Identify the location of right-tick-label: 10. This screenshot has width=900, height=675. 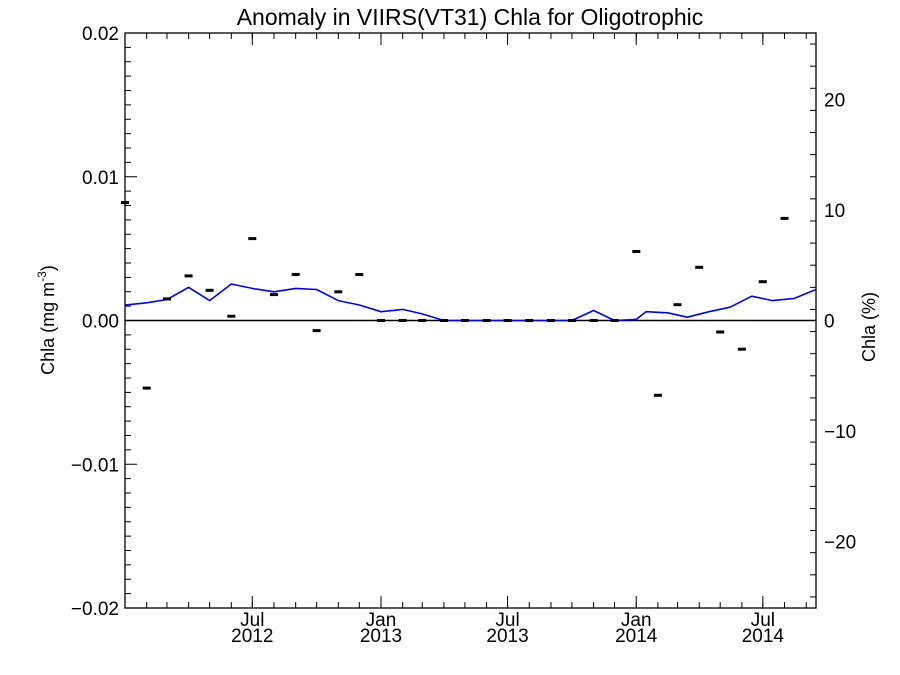
(834, 211).